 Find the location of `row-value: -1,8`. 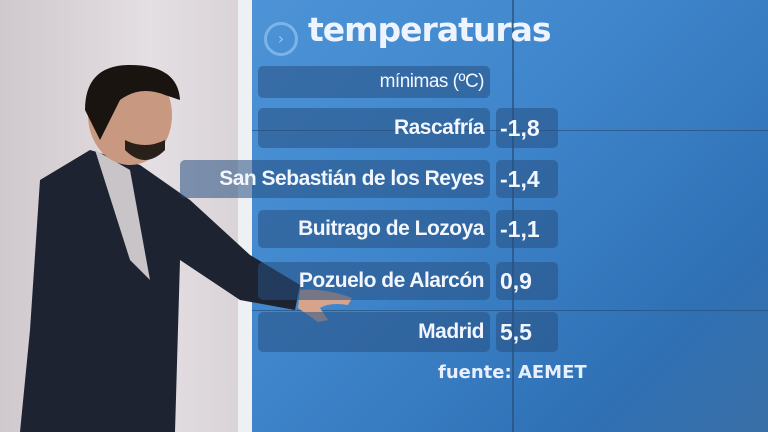

row-value: -1,8 is located at coordinates (527, 128).